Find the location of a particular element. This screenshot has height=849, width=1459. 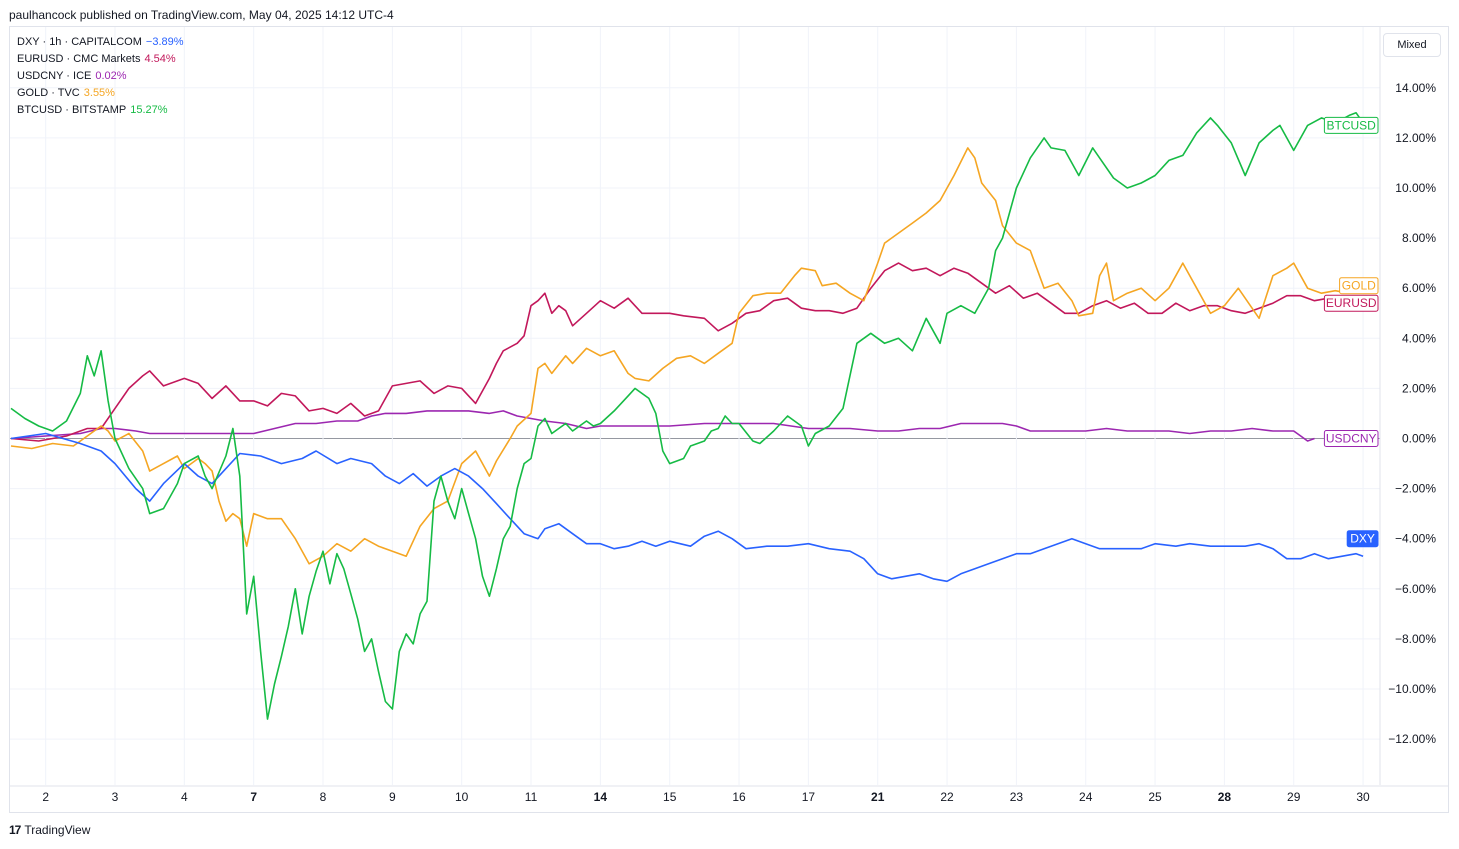

tradingview-logo-icon: 17 is located at coordinates (15, 830).